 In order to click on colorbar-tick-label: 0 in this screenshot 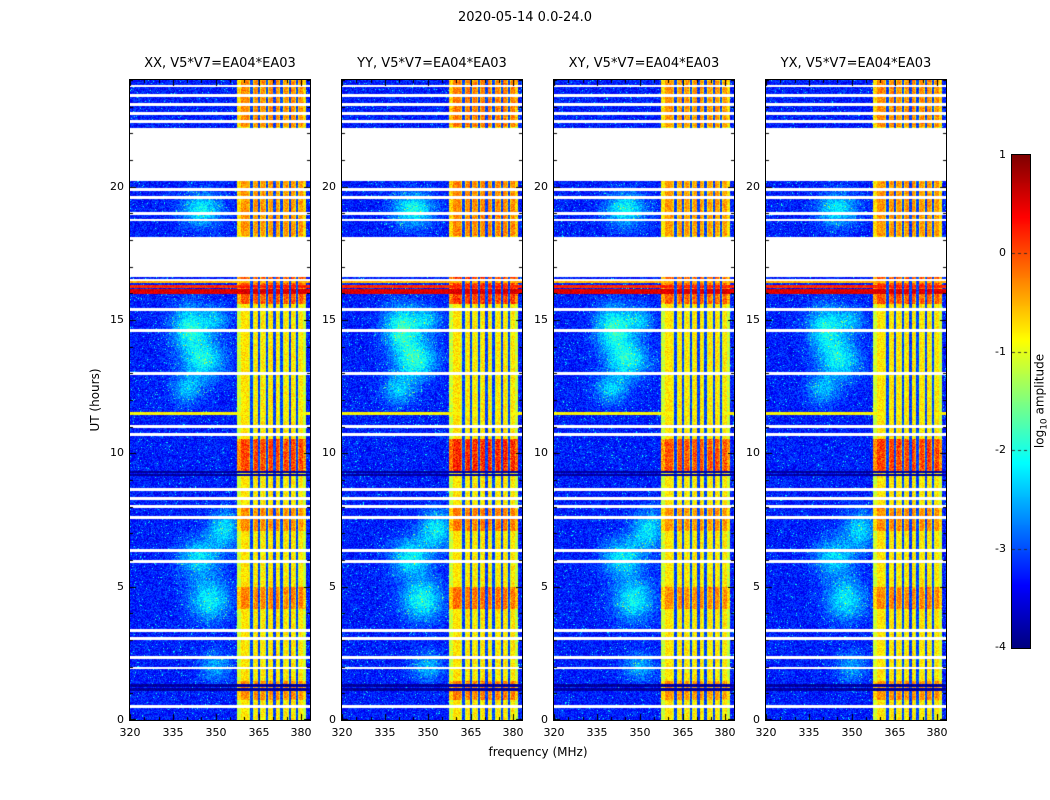, I will do `click(1002, 252)`.